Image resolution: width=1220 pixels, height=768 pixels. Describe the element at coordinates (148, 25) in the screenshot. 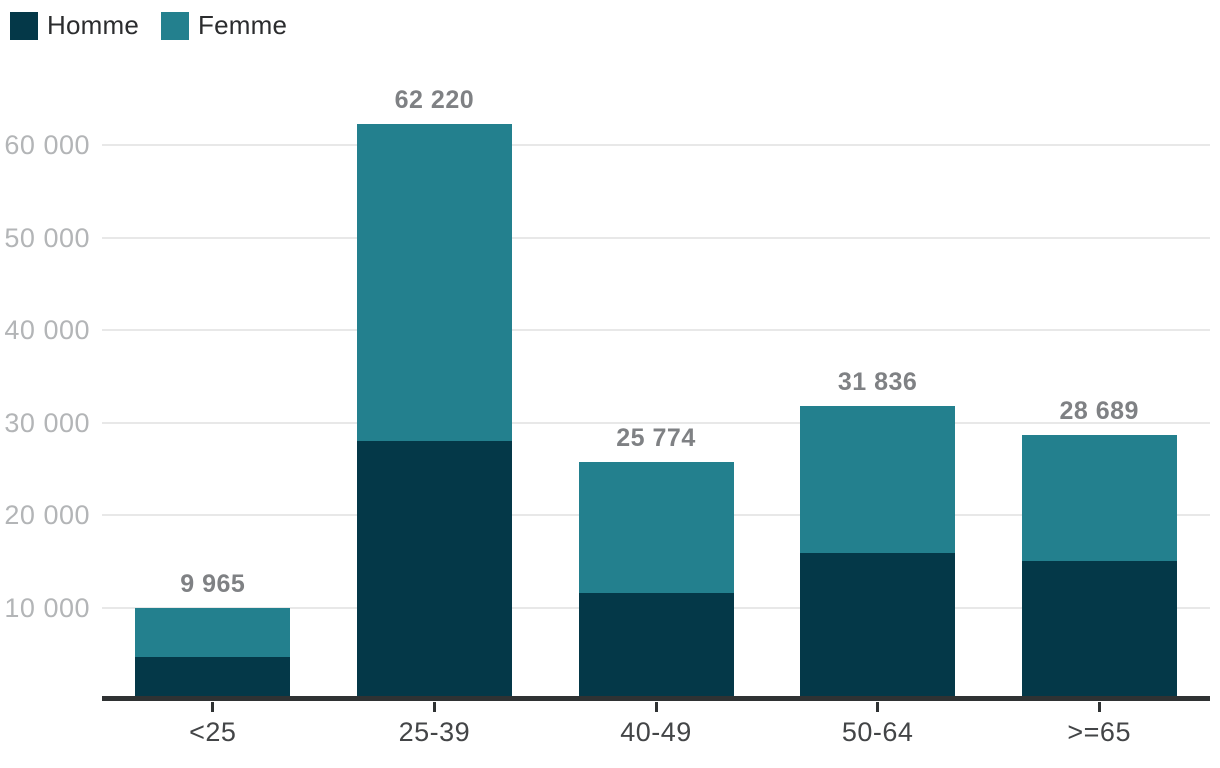

I see `legend: Homme Femme` at that location.